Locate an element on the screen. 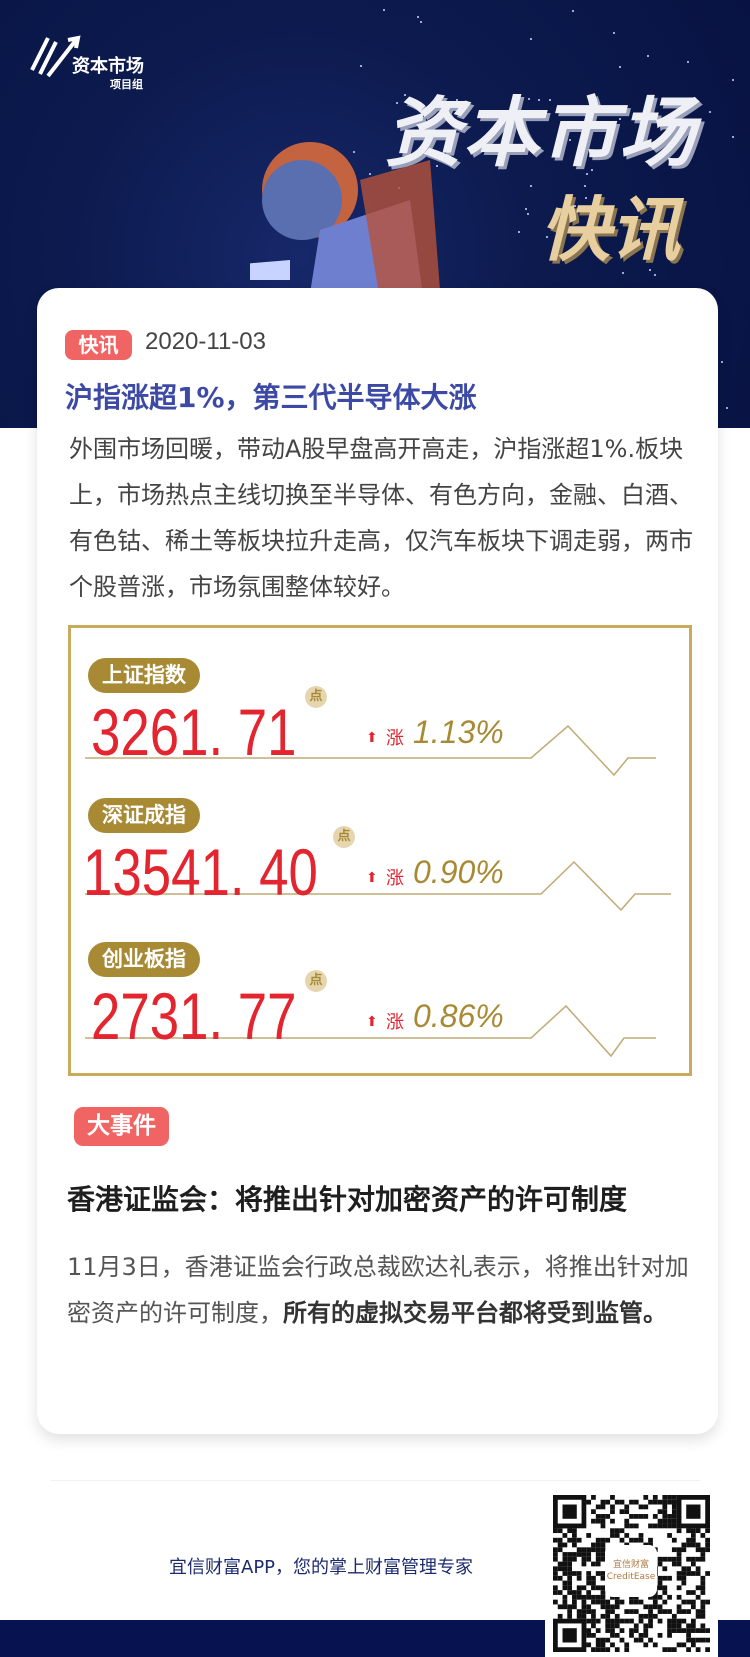 Image resolution: width=750 pixels, height=1657 pixels. index-row: 上证指数 3261. 71 点 ⬆ 涨 1.13% is located at coordinates (380, 728).